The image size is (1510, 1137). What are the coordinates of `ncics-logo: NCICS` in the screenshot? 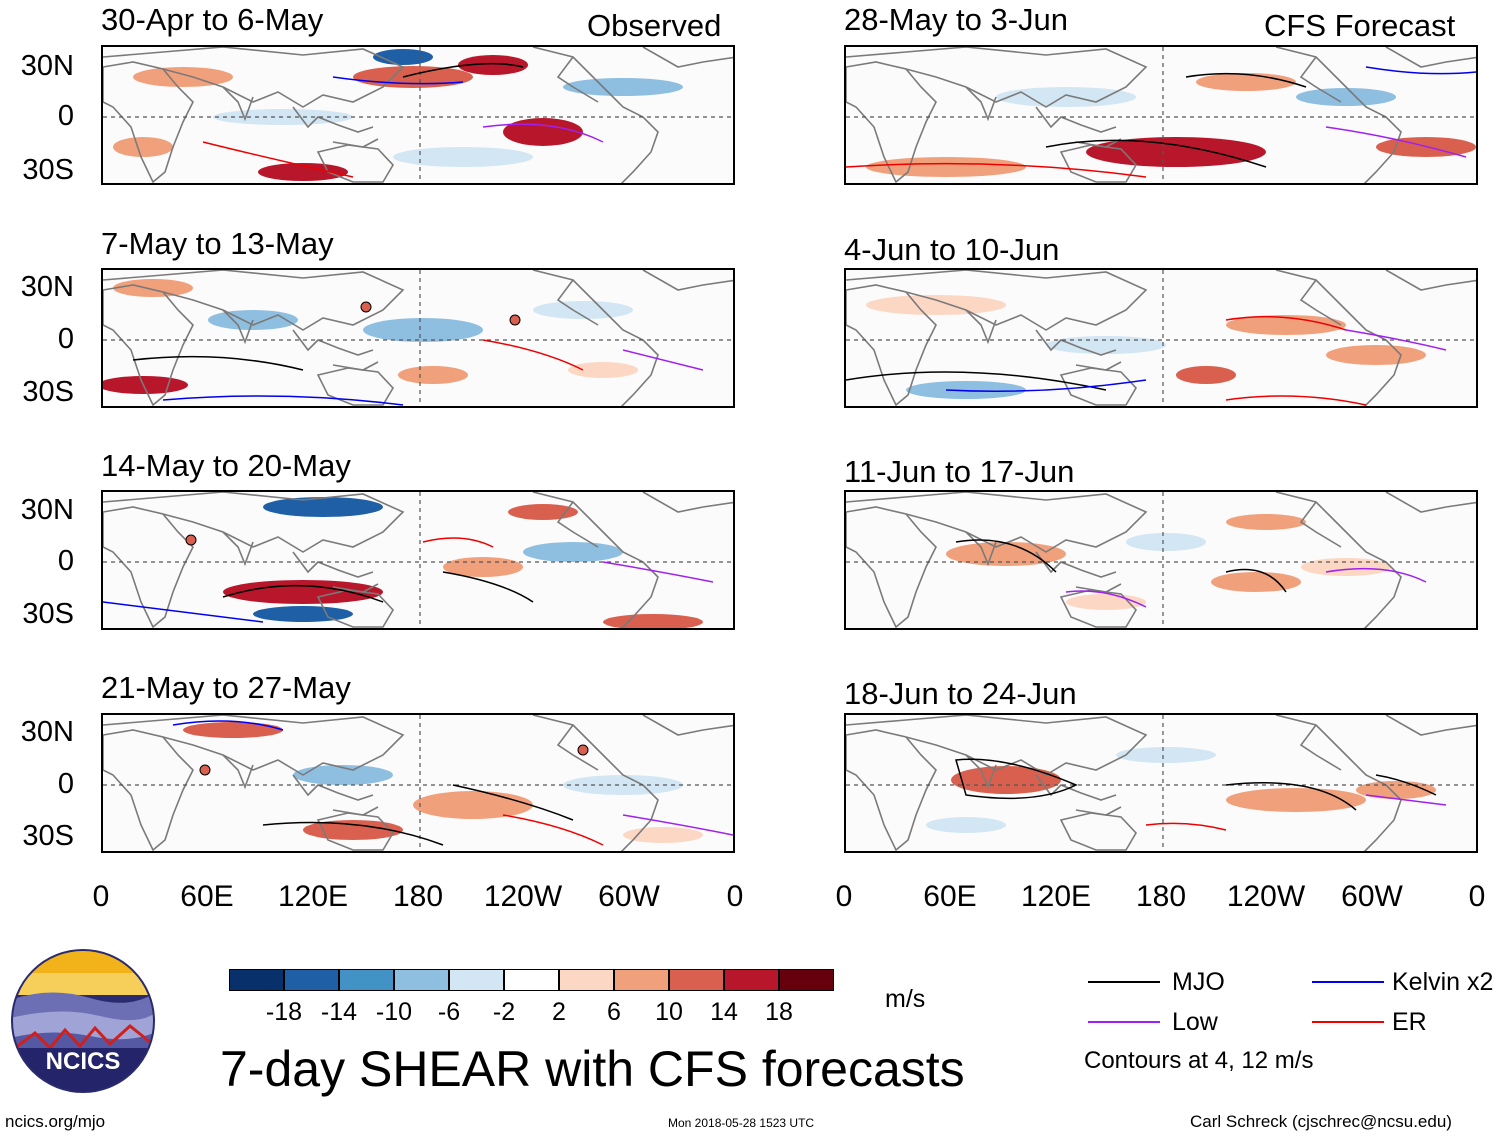 It's located at (83, 1021).